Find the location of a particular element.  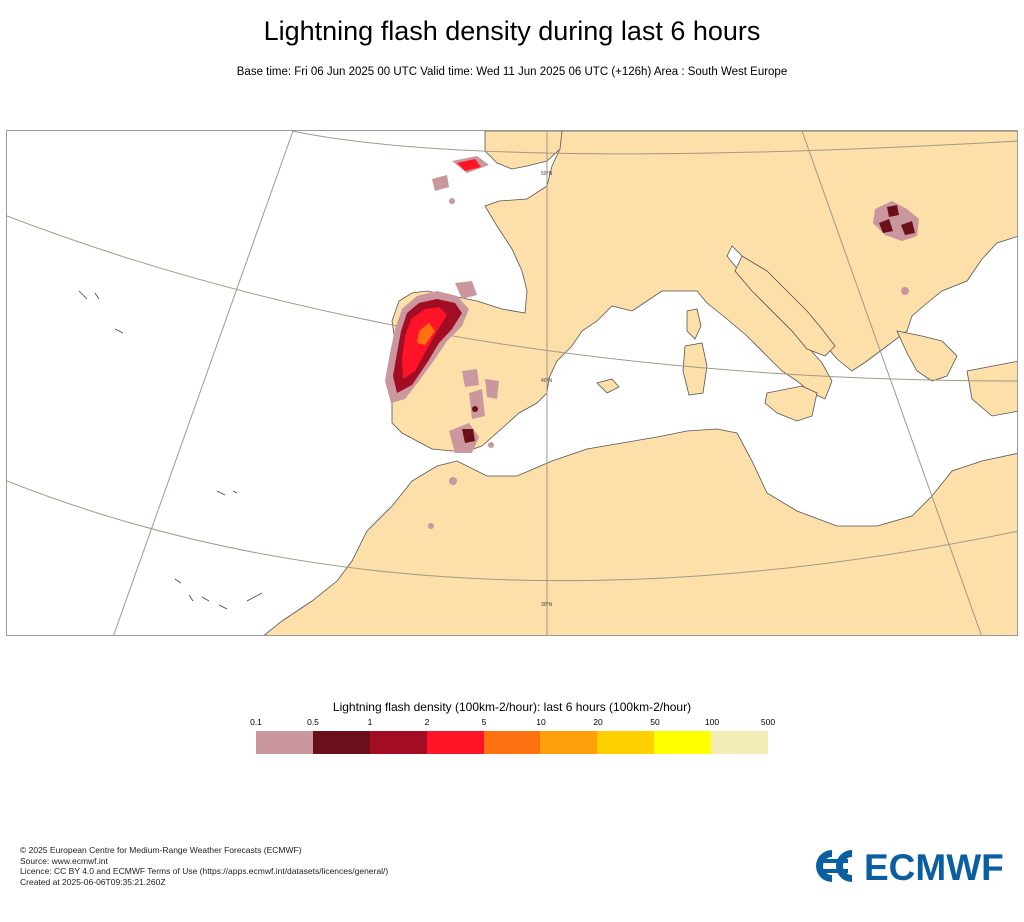

land-corsica is located at coordinates (694, 324).